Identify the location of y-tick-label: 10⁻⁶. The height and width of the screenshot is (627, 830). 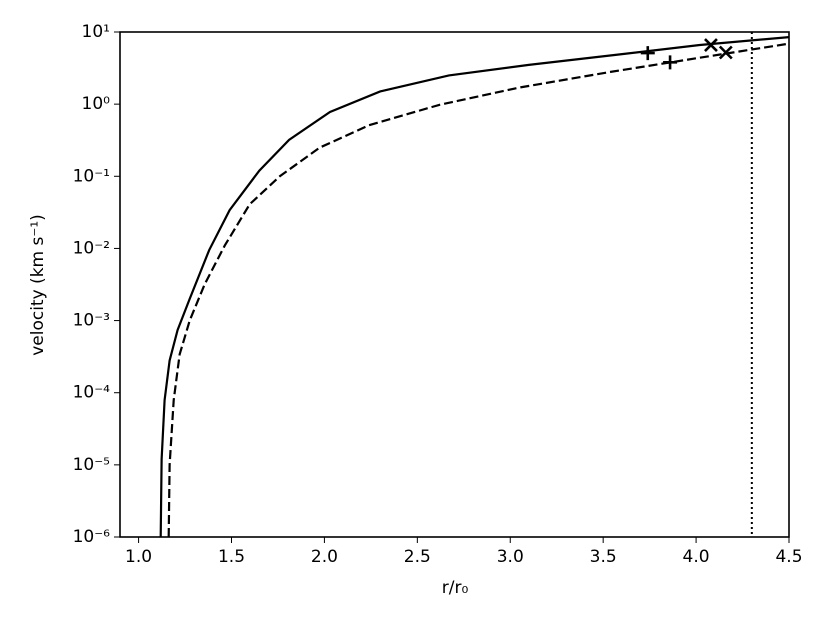
(92, 537).